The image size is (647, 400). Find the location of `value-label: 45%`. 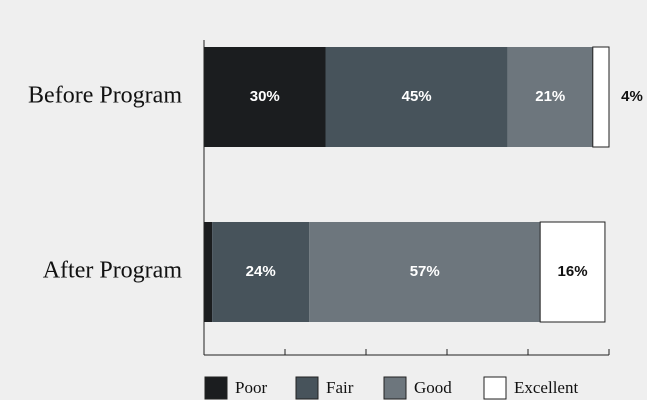

value-label: 45% is located at coordinates (417, 96).